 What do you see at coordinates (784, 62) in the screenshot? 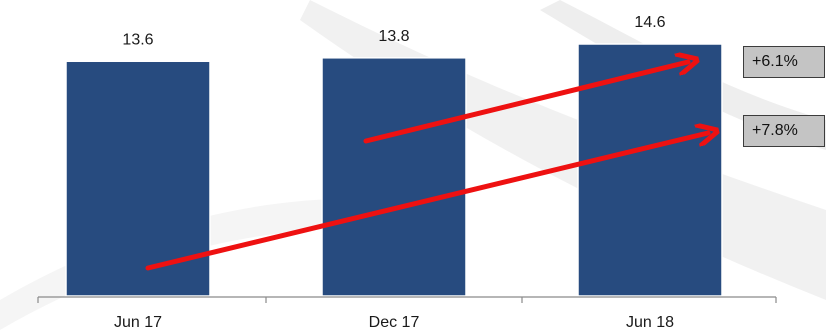
I see `growth-badge-6m: +6.1%` at bounding box center [784, 62].